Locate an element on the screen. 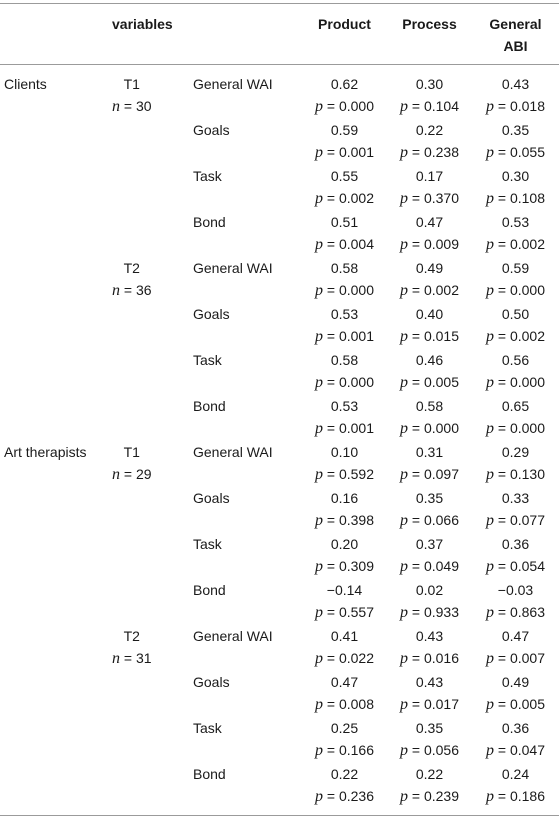 This screenshot has width=559, height=819. time-label: T2 n = 36 is located at coordinates (132, 279).